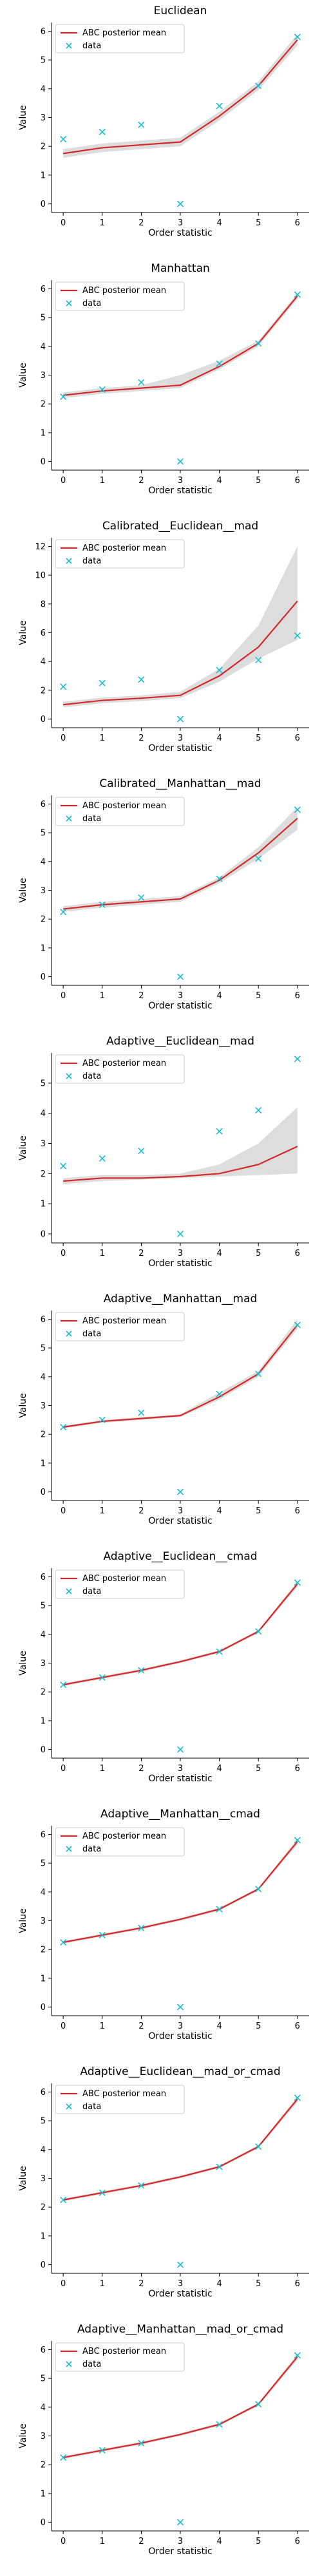 The image size is (322, 2576). I want to click on chart-title: Adaptive__Manhattan__mad_or_cmad, so click(180, 2330).